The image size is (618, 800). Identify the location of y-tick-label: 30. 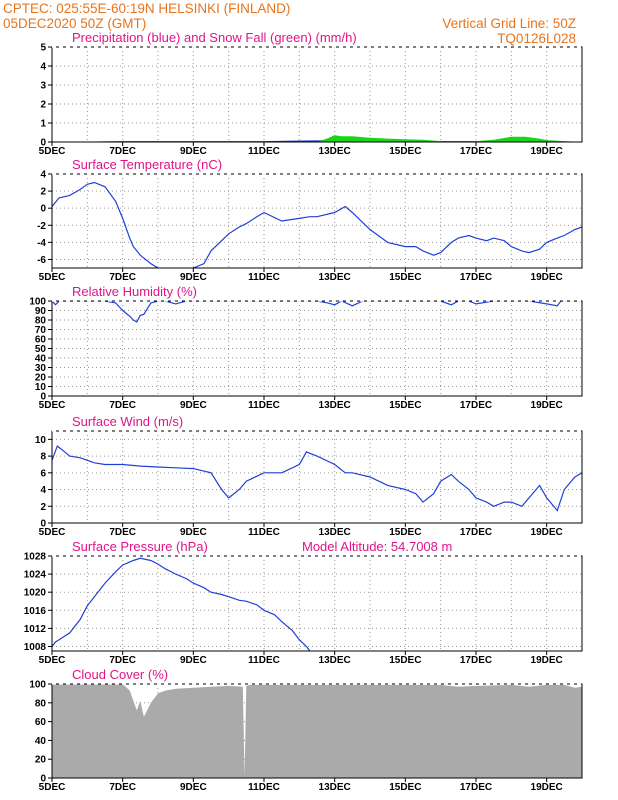
(41, 368).